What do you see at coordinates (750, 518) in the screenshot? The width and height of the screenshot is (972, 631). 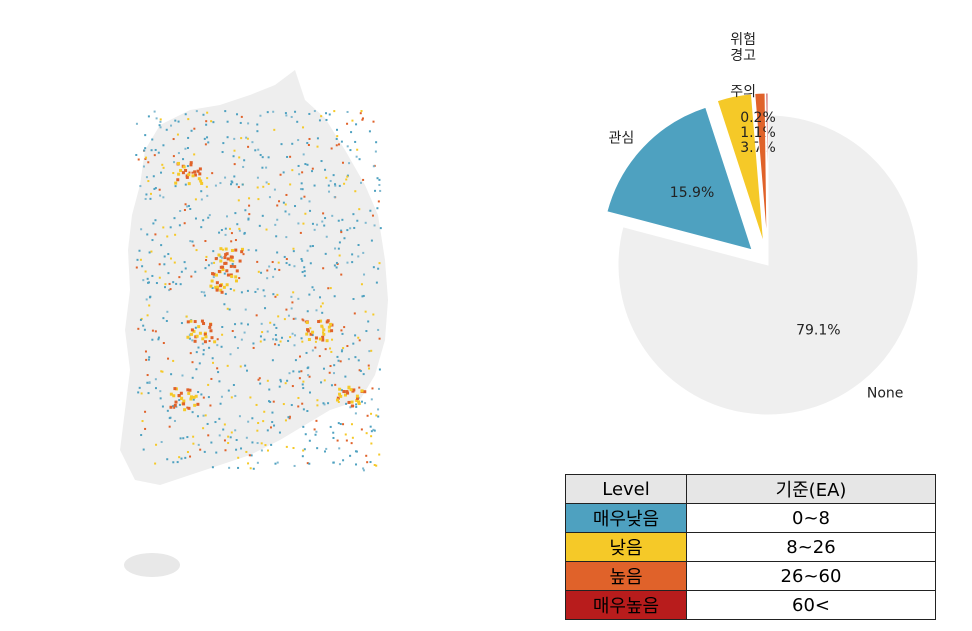 I see `table-row: 매우낮음 0~8` at bounding box center [750, 518].